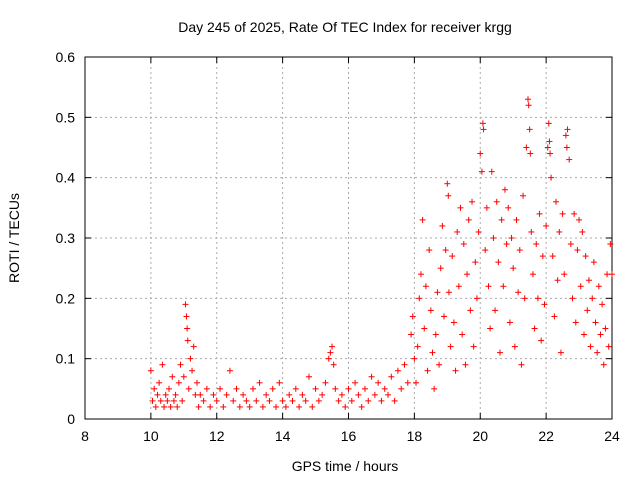  What do you see at coordinates (350, 436) in the screenshot?
I see `x-tick-labels: 8 10 12 14 16 18 20 22 24` at bounding box center [350, 436].